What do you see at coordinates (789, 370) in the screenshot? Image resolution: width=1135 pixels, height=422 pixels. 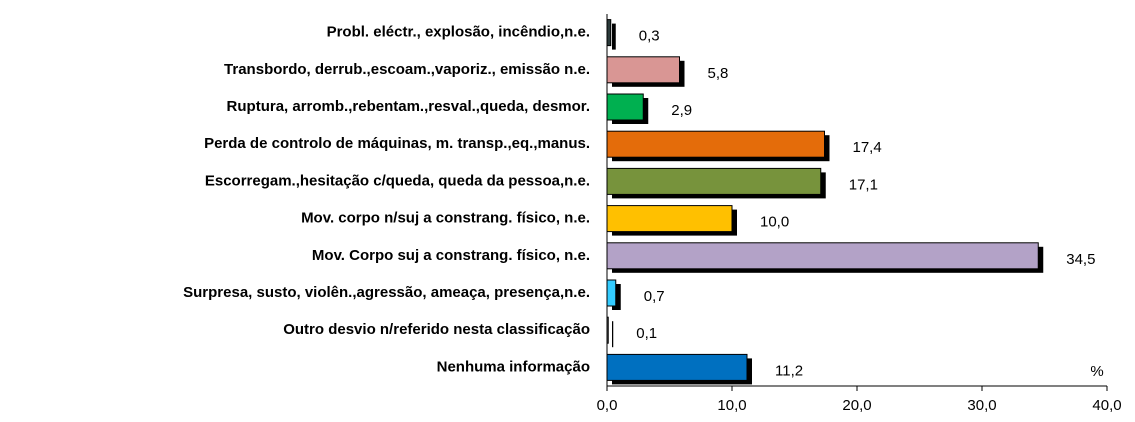 I see `value-label: 11,2` at bounding box center [789, 370].